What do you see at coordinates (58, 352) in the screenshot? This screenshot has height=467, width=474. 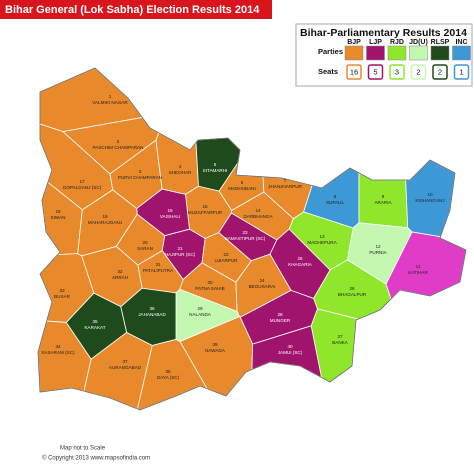 I see `constituency-name: SASARAM (SC)` at bounding box center [58, 352].